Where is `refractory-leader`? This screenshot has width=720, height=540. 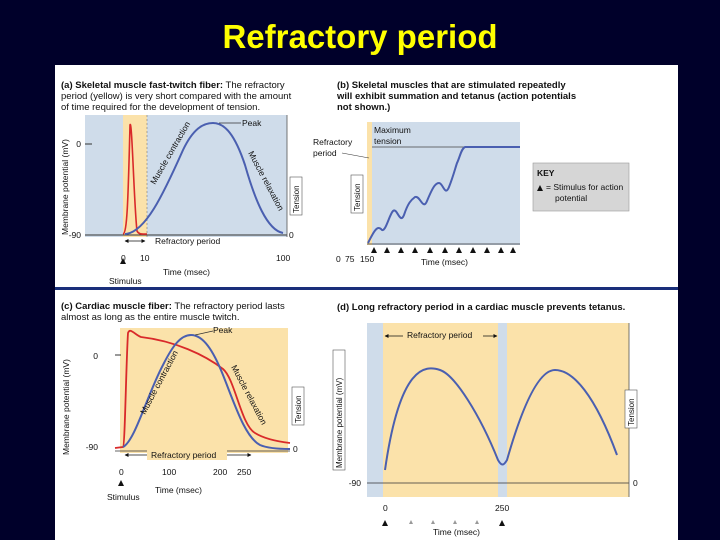
refractory-leader is located at coordinates (355, 155).